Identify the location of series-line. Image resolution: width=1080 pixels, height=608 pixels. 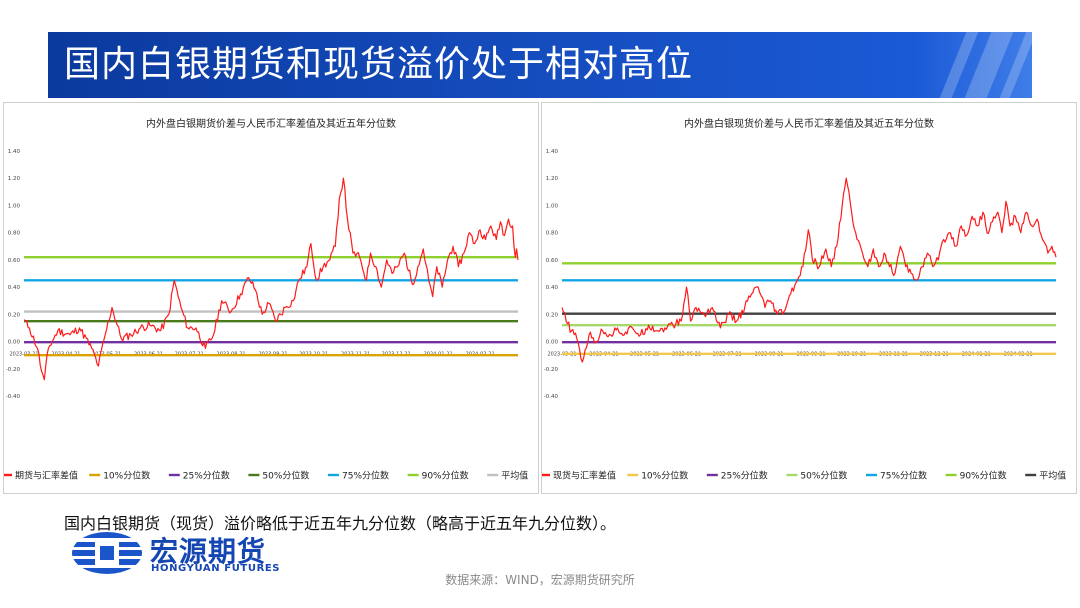
(809, 270).